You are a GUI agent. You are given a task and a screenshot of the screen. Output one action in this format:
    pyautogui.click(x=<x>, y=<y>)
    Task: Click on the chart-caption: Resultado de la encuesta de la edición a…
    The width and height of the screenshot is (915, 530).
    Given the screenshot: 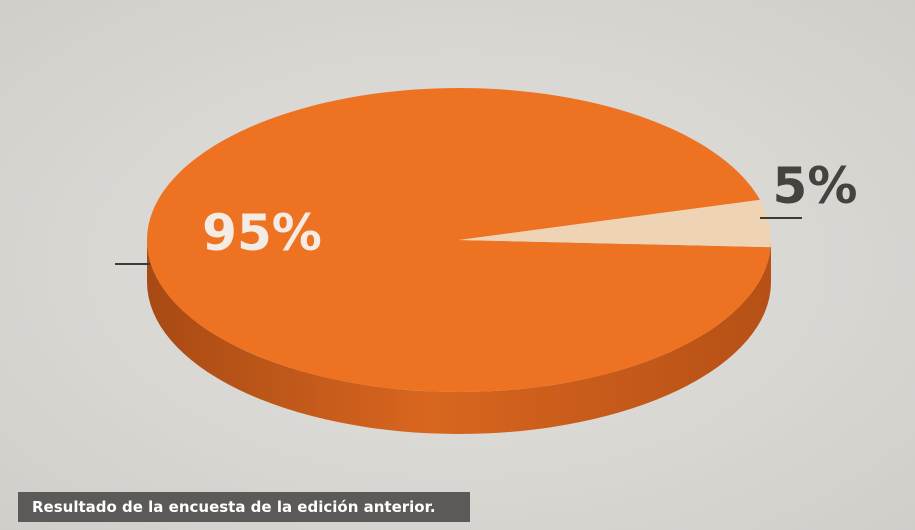 What is the action you would take?
    pyautogui.click(x=244, y=507)
    